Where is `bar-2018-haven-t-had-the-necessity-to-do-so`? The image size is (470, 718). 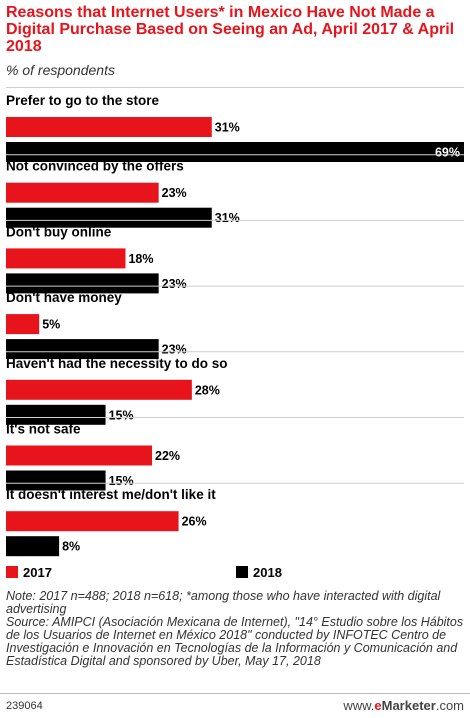 bar-2018-haven-t-had-the-necessity-to-do-so is located at coordinates (56, 414).